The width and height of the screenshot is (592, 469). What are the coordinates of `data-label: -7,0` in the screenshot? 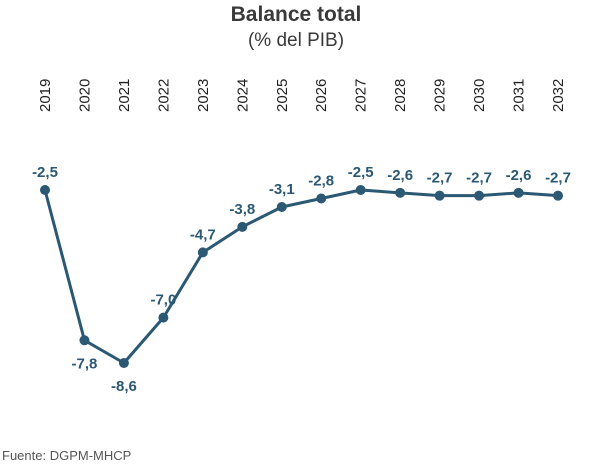 It's located at (163, 300).